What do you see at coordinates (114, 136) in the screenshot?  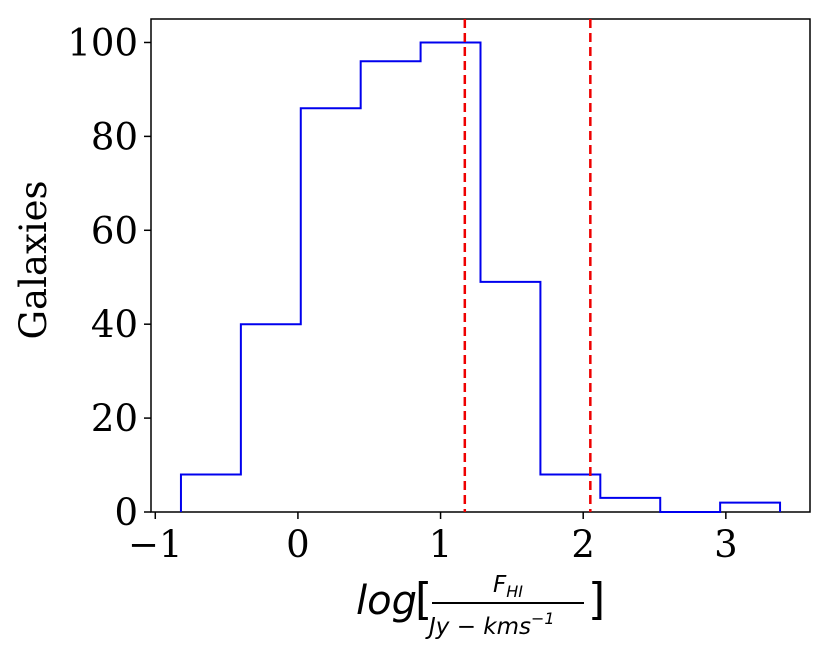 I see `y-tick-label: 80` at bounding box center [114, 136].